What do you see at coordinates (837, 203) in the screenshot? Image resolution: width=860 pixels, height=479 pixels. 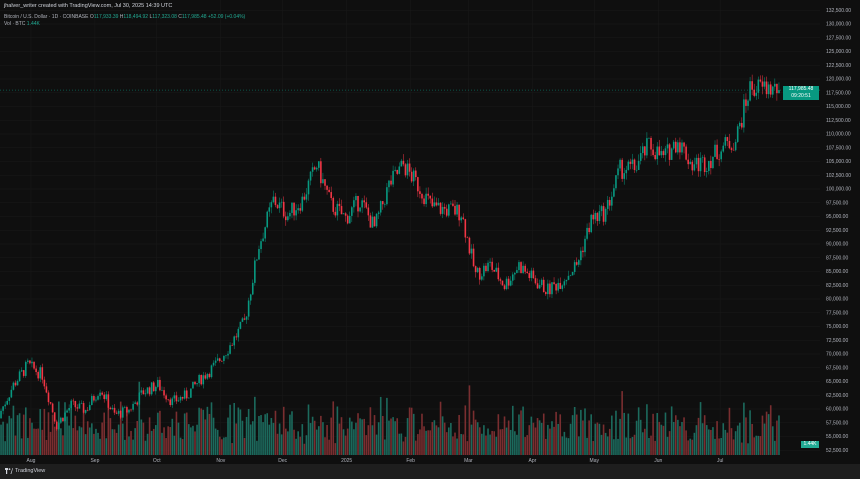 I see `price-tick-label: 97,500.00` at bounding box center [837, 203].